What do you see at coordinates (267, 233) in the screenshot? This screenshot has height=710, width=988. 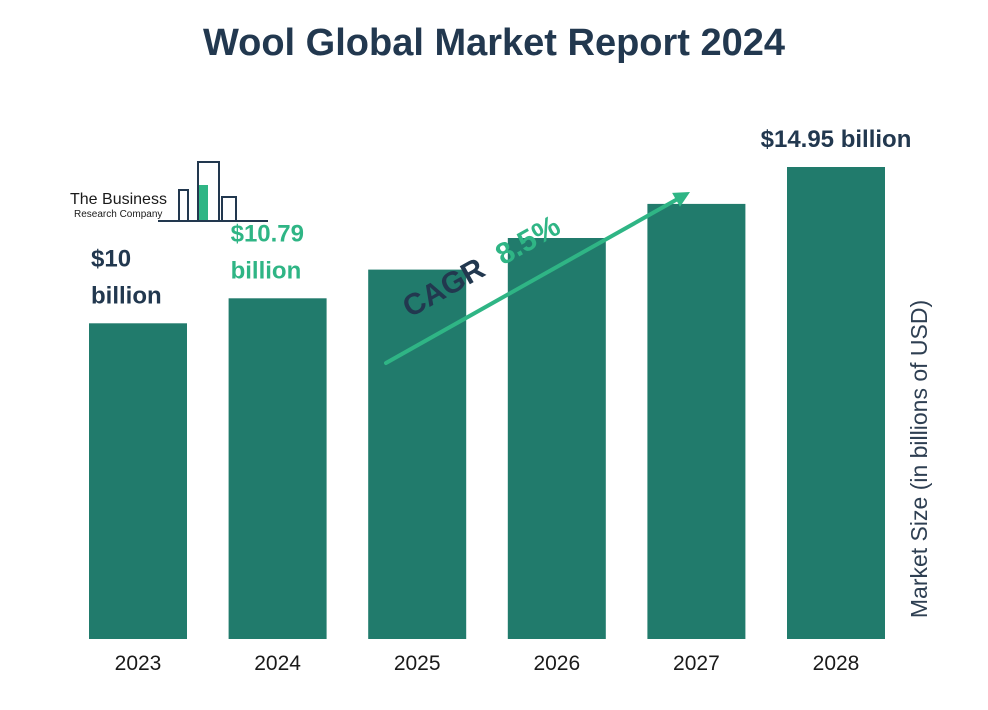 I see `data-label-2024-line1: $10.79` at bounding box center [267, 233].